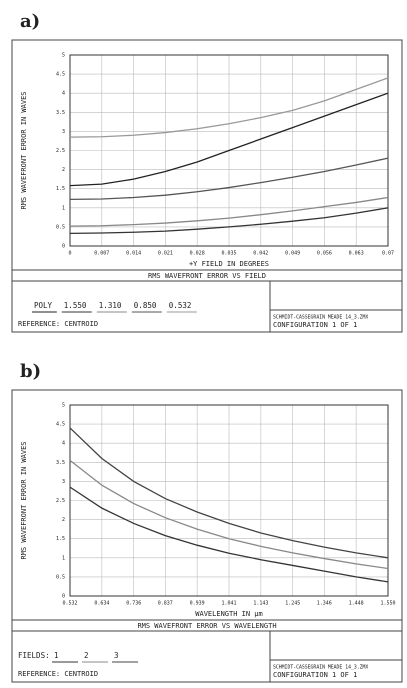 This screenshot has width=407, height=688. What do you see at coordinates (260, 604) in the screenshot?
I see `x-tick-label: 1.143` at bounding box center [260, 604].